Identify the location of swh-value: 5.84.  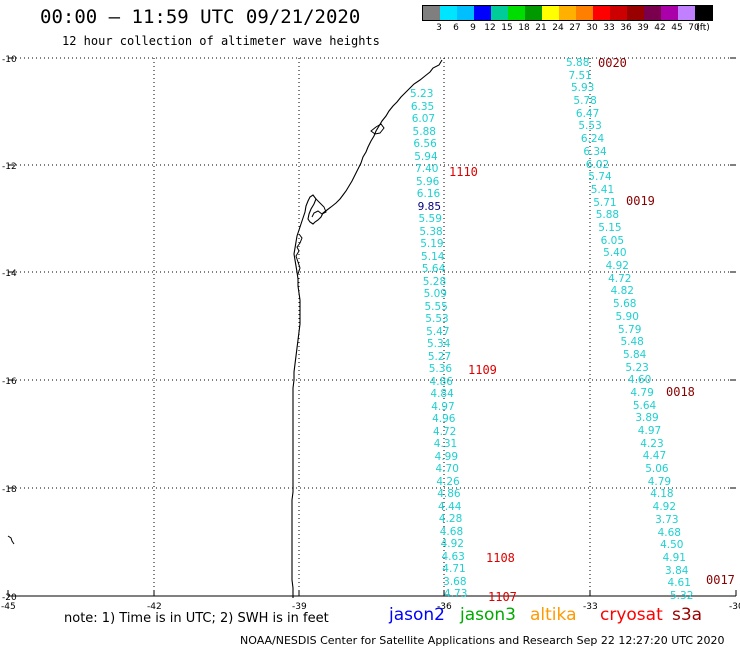
(634, 354).